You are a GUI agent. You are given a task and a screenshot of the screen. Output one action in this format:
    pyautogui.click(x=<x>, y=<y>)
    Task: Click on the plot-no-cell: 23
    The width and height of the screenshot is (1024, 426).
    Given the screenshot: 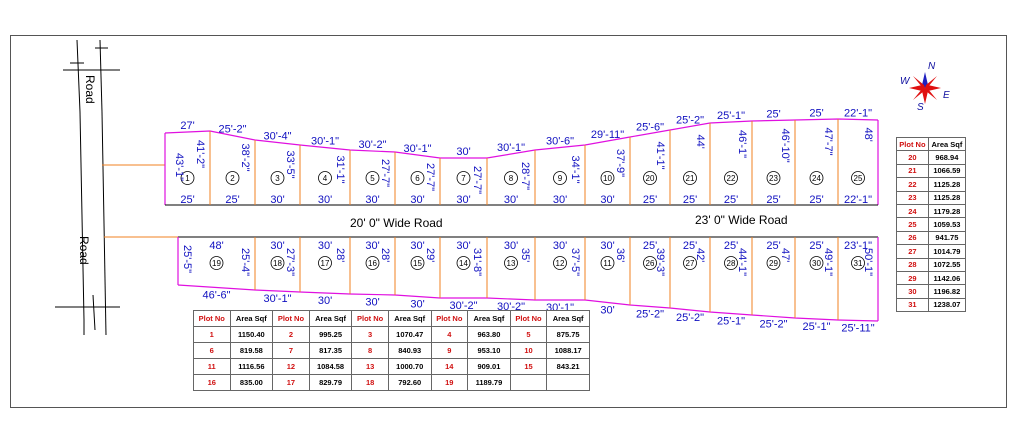 What is the action you would take?
    pyautogui.click(x=912, y=197)
    